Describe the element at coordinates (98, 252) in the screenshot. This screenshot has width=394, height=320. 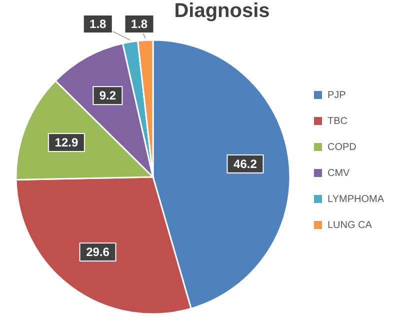
I see `data-label: 29.6` at that location.